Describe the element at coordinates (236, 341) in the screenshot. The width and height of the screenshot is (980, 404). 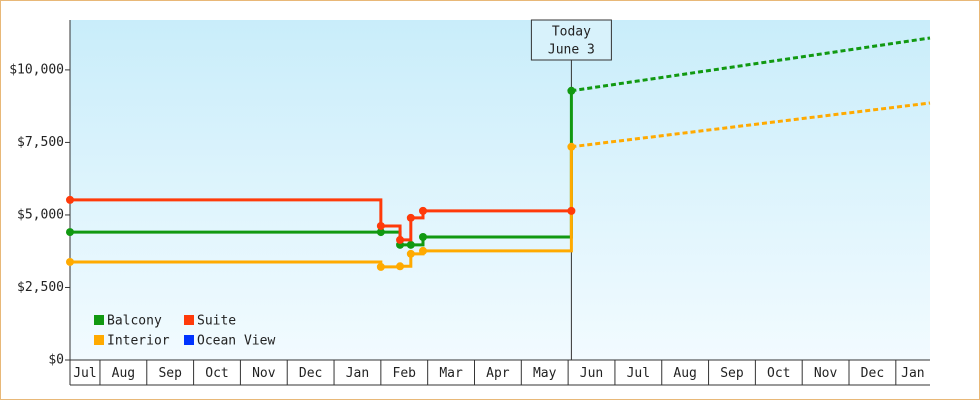
I see `legend-label: Ocean View` at that location.